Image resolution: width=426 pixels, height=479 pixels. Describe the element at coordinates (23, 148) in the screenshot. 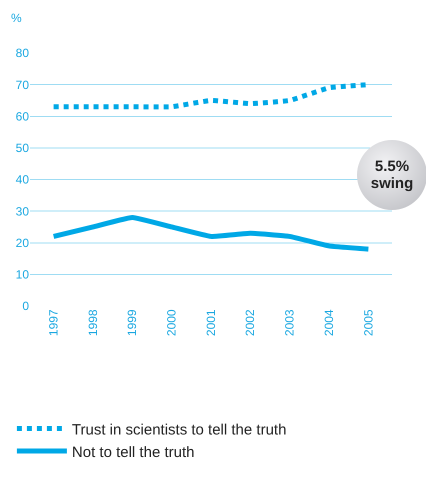

I see `y-tick-label: 50` at that location.